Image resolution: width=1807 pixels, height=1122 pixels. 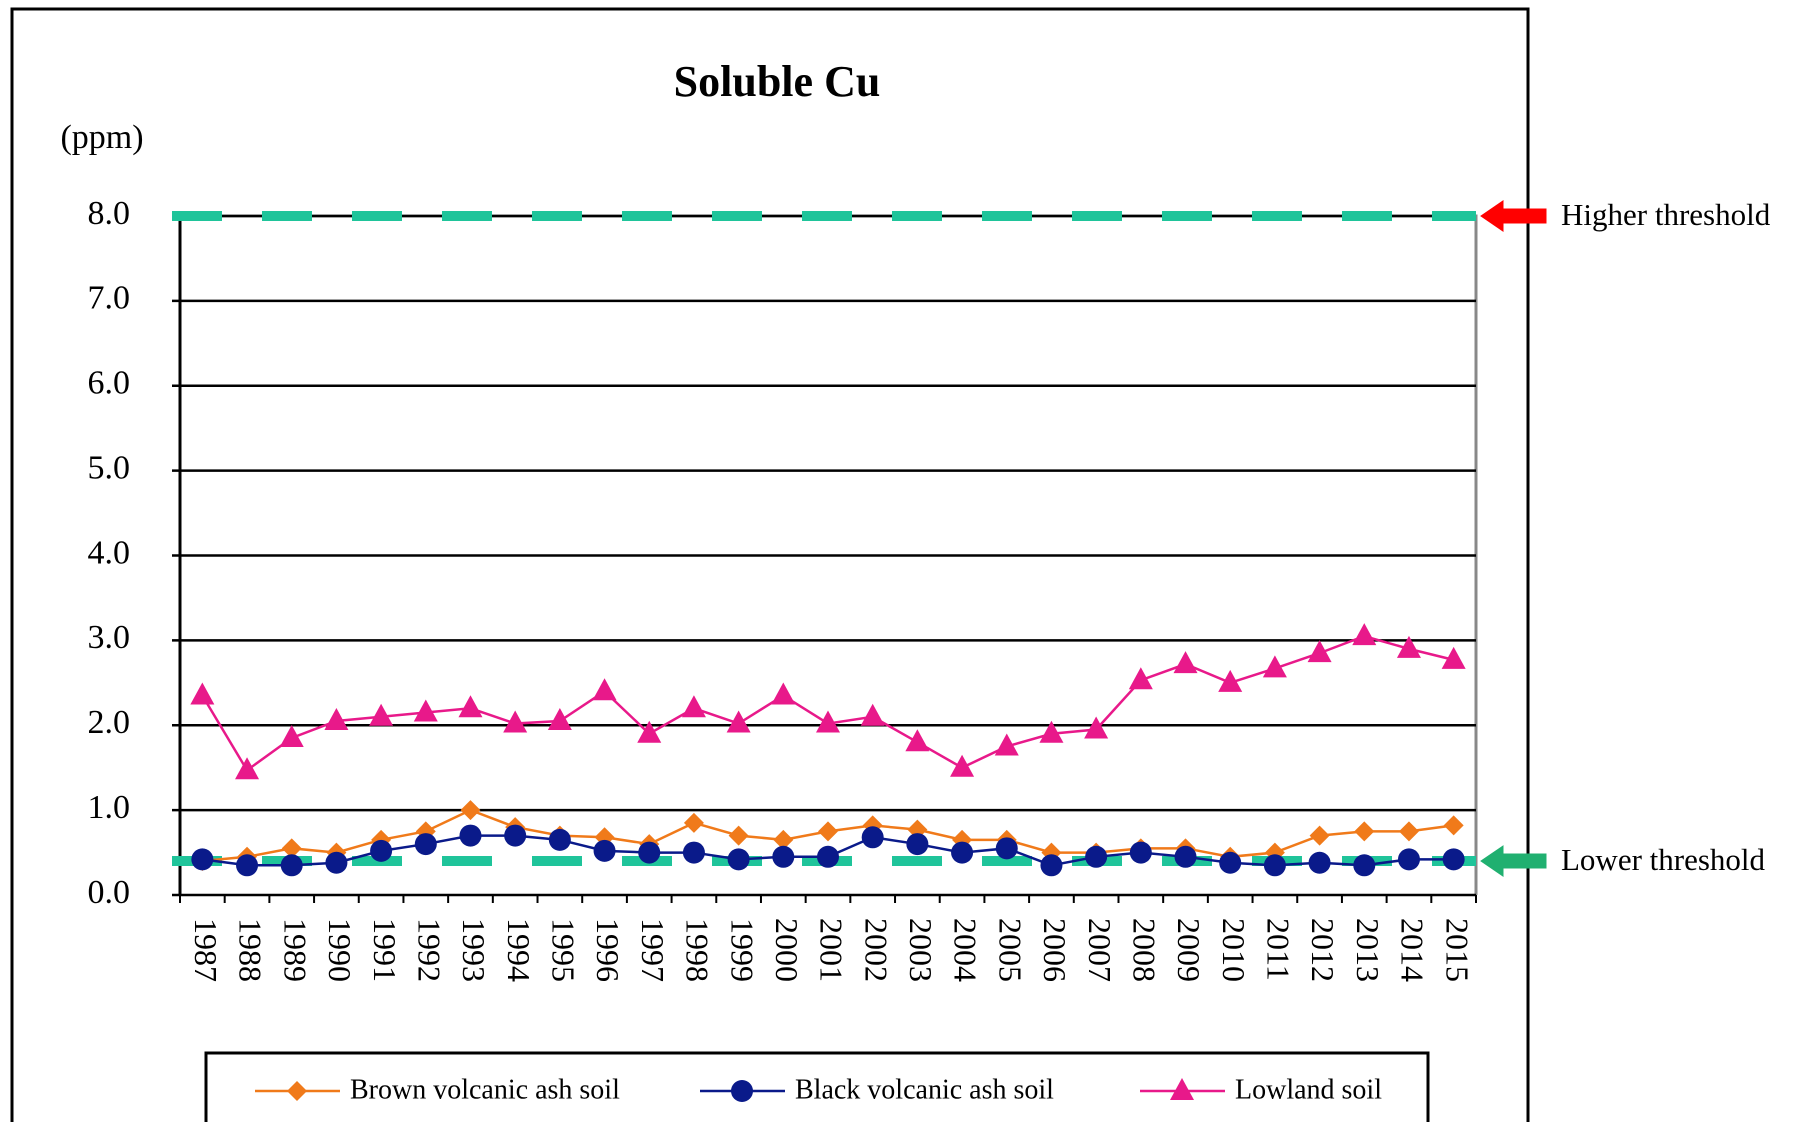 I want to click on y-tick-label: 1.0, so click(x=109, y=807).